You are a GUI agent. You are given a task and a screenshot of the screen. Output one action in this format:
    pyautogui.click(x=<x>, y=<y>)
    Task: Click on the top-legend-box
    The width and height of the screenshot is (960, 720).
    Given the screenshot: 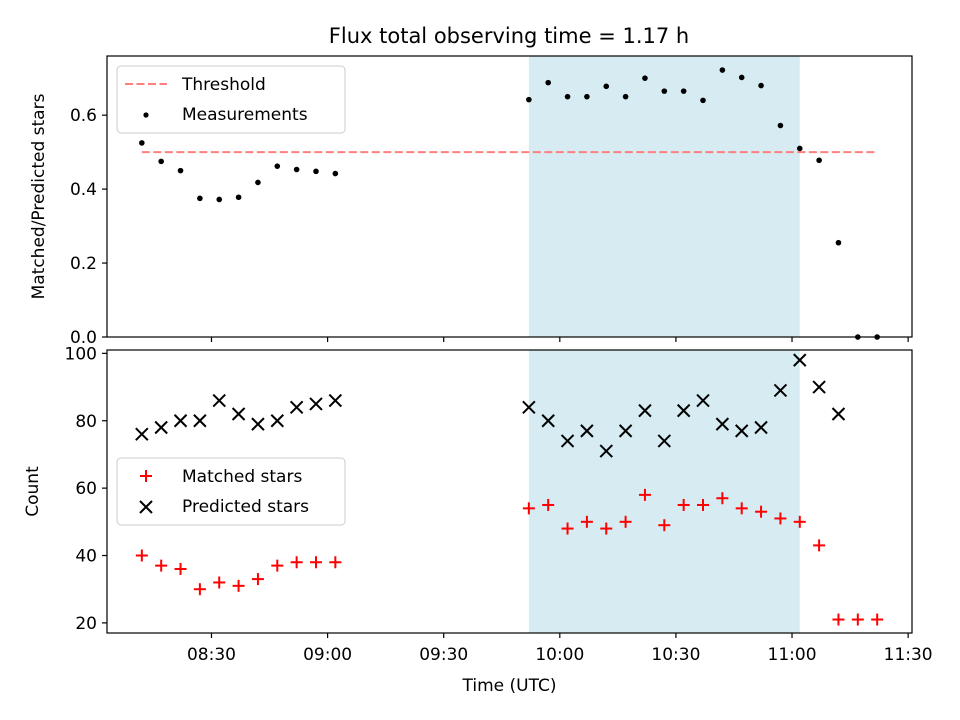 What is the action you would take?
    pyautogui.click(x=231, y=99)
    